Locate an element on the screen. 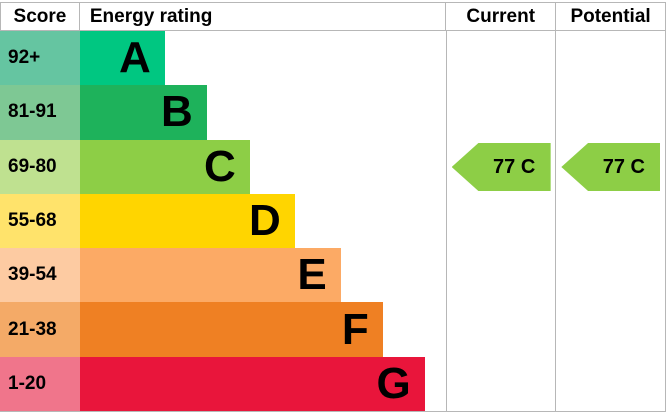 The height and width of the screenshot is (419, 667). score-range-d: 55-68 is located at coordinates (40, 221).